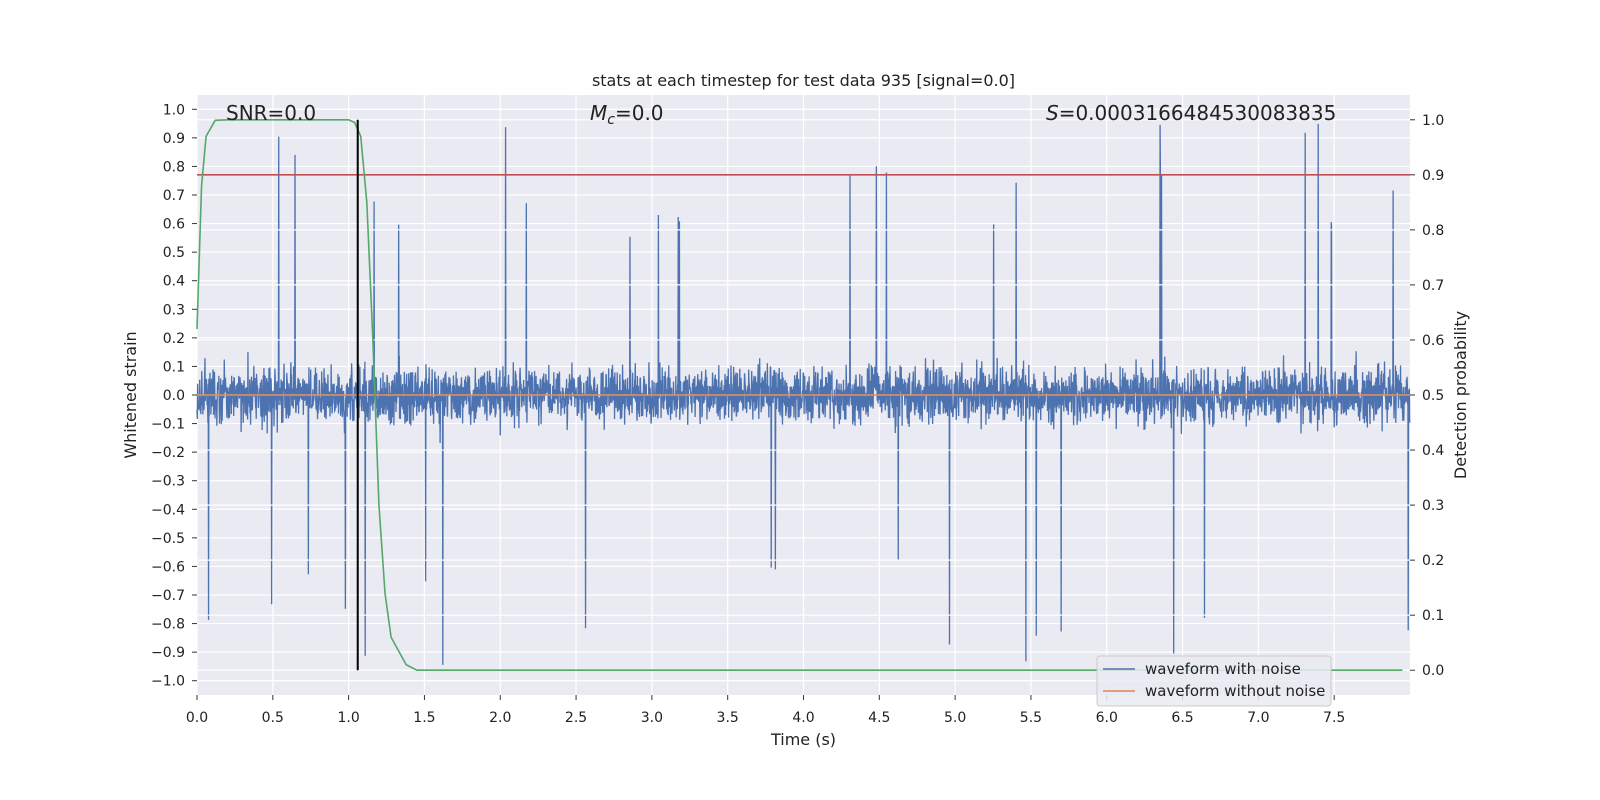 Image resolution: width=1600 pixels, height=800 pixels. What do you see at coordinates (576, 718) in the screenshot?
I see `x-tick-label: 2.5` at bounding box center [576, 718].